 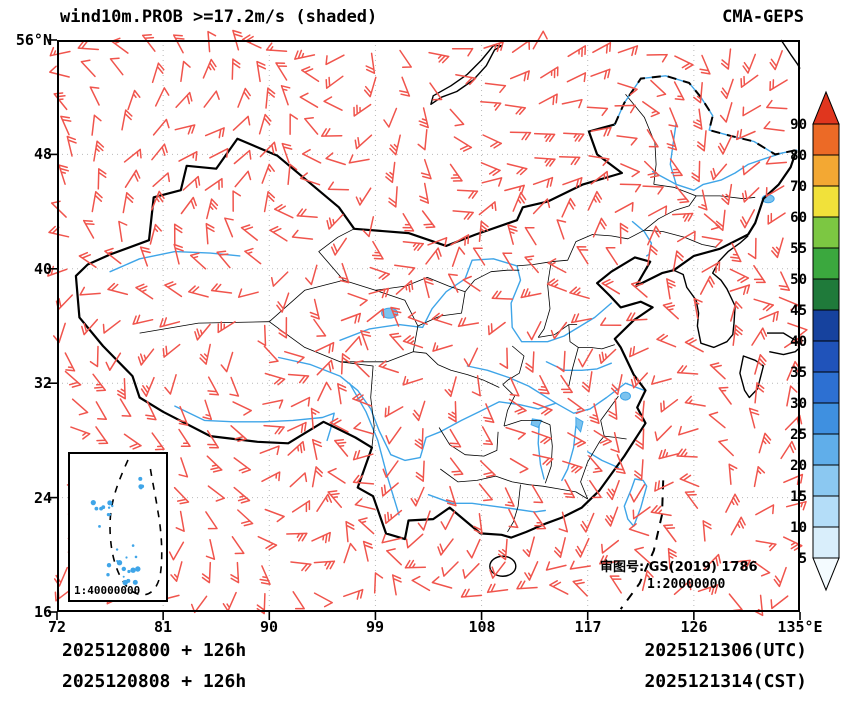 I want to click on x-tick-label: 72, so click(x=57, y=627).